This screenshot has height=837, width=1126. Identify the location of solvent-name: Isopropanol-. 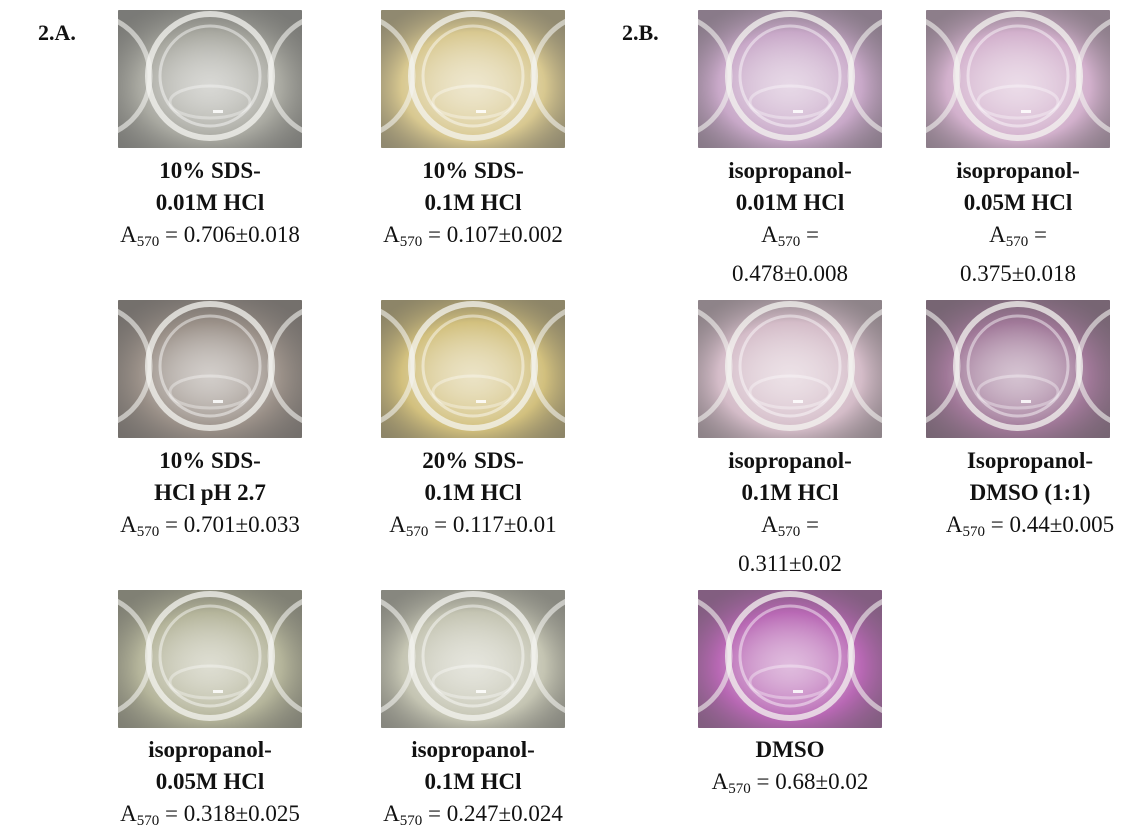
(1030, 460).